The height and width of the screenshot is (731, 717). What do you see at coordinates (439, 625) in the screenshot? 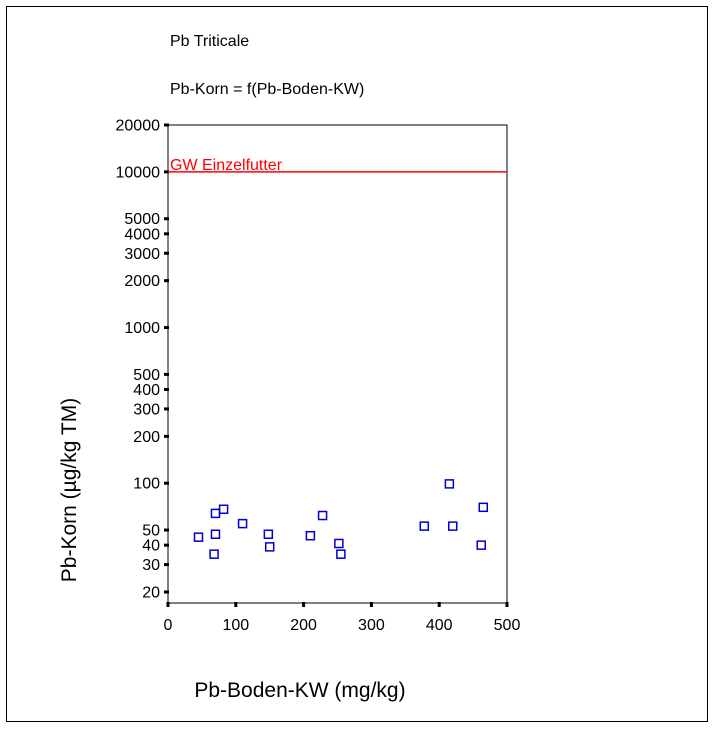
I see `x-tick-label: 400` at bounding box center [439, 625].